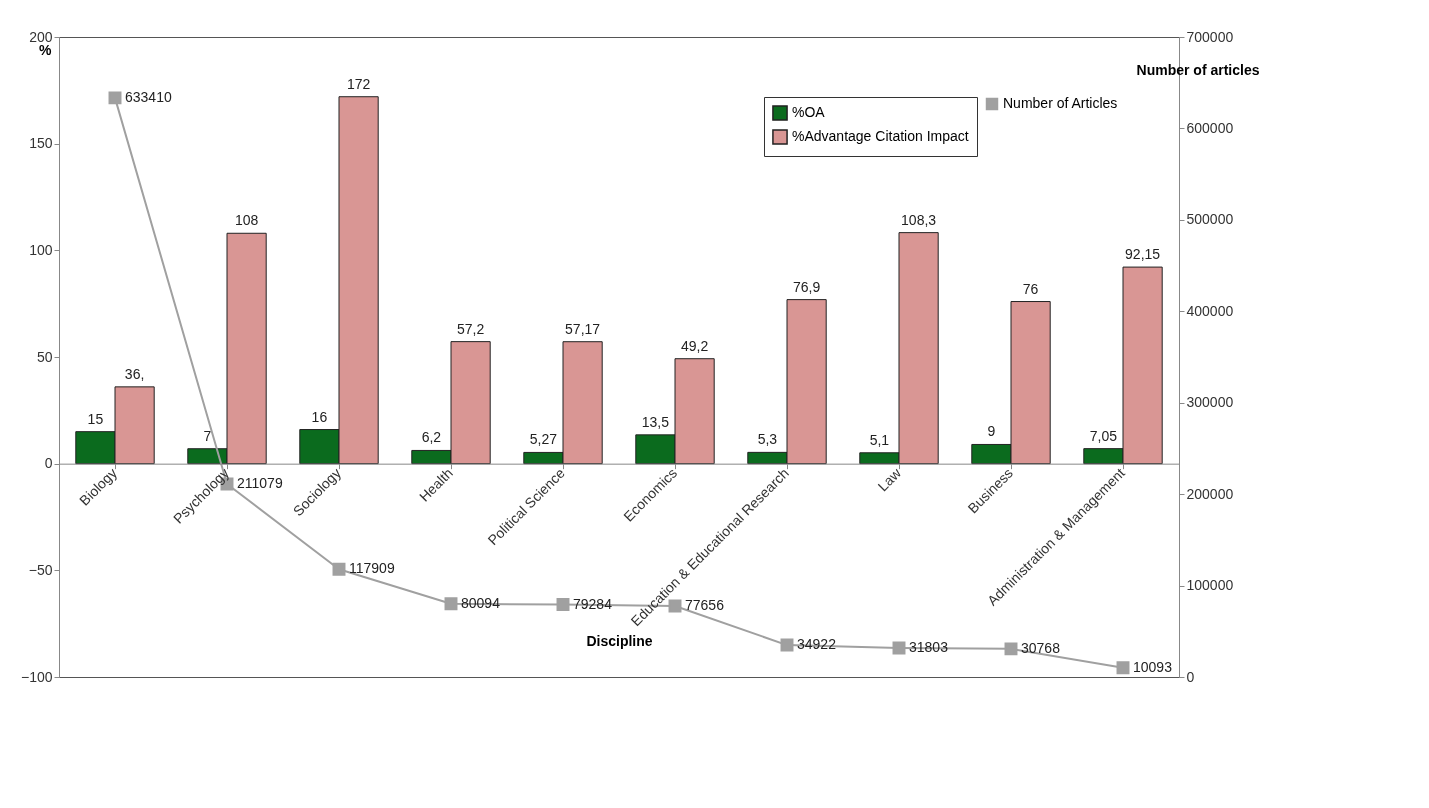  What do you see at coordinates (919, 219) in the screenshot?
I see `data-label: 108,3` at bounding box center [919, 219].